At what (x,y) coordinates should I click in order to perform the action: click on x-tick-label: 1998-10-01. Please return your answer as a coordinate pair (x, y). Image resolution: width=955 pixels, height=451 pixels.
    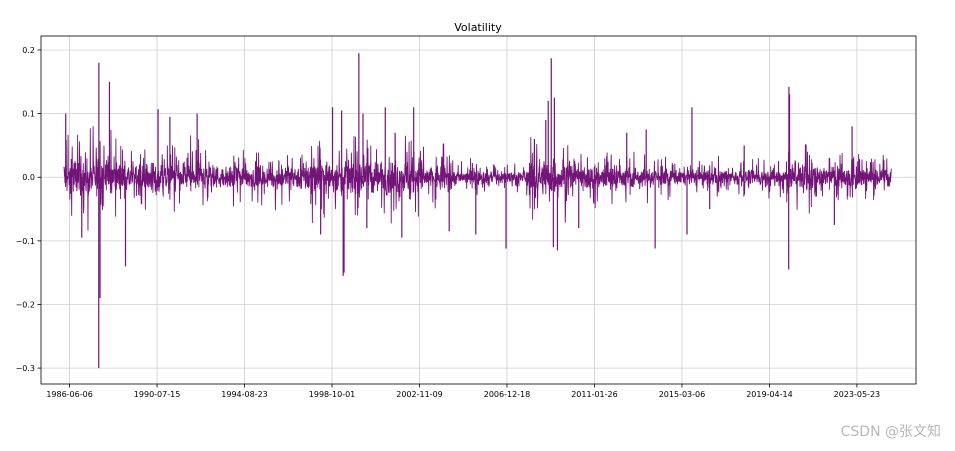
    Looking at the image, I should click on (332, 394).